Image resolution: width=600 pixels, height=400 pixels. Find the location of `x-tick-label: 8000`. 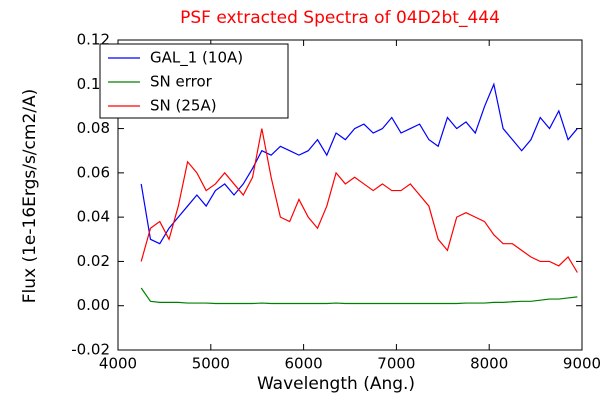

x-tick-label: 8000 is located at coordinates (489, 364).